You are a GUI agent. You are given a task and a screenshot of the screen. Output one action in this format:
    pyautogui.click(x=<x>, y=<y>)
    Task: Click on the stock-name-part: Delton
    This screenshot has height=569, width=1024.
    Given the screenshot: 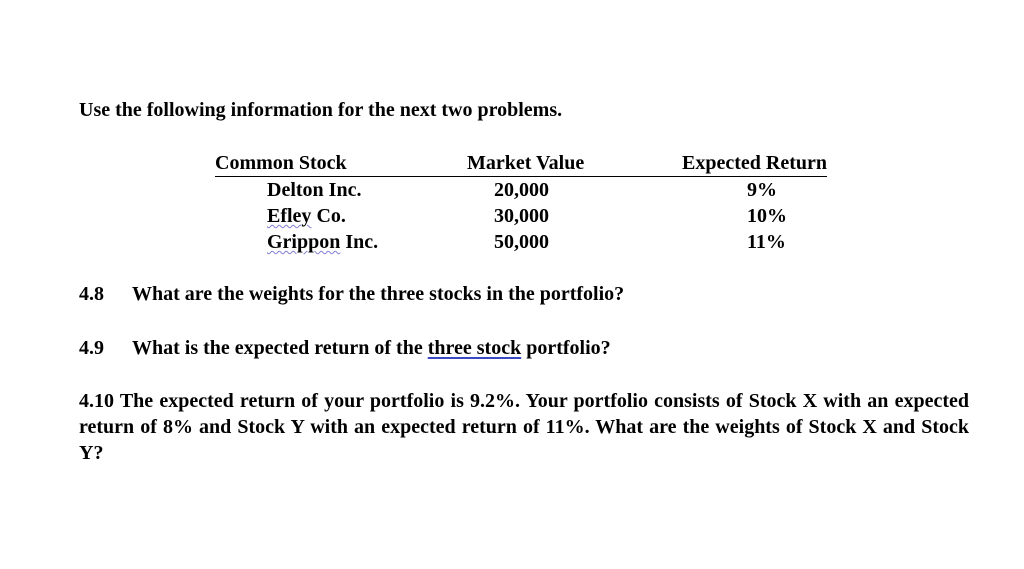 What is the action you would take?
    pyautogui.click(x=295, y=190)
    